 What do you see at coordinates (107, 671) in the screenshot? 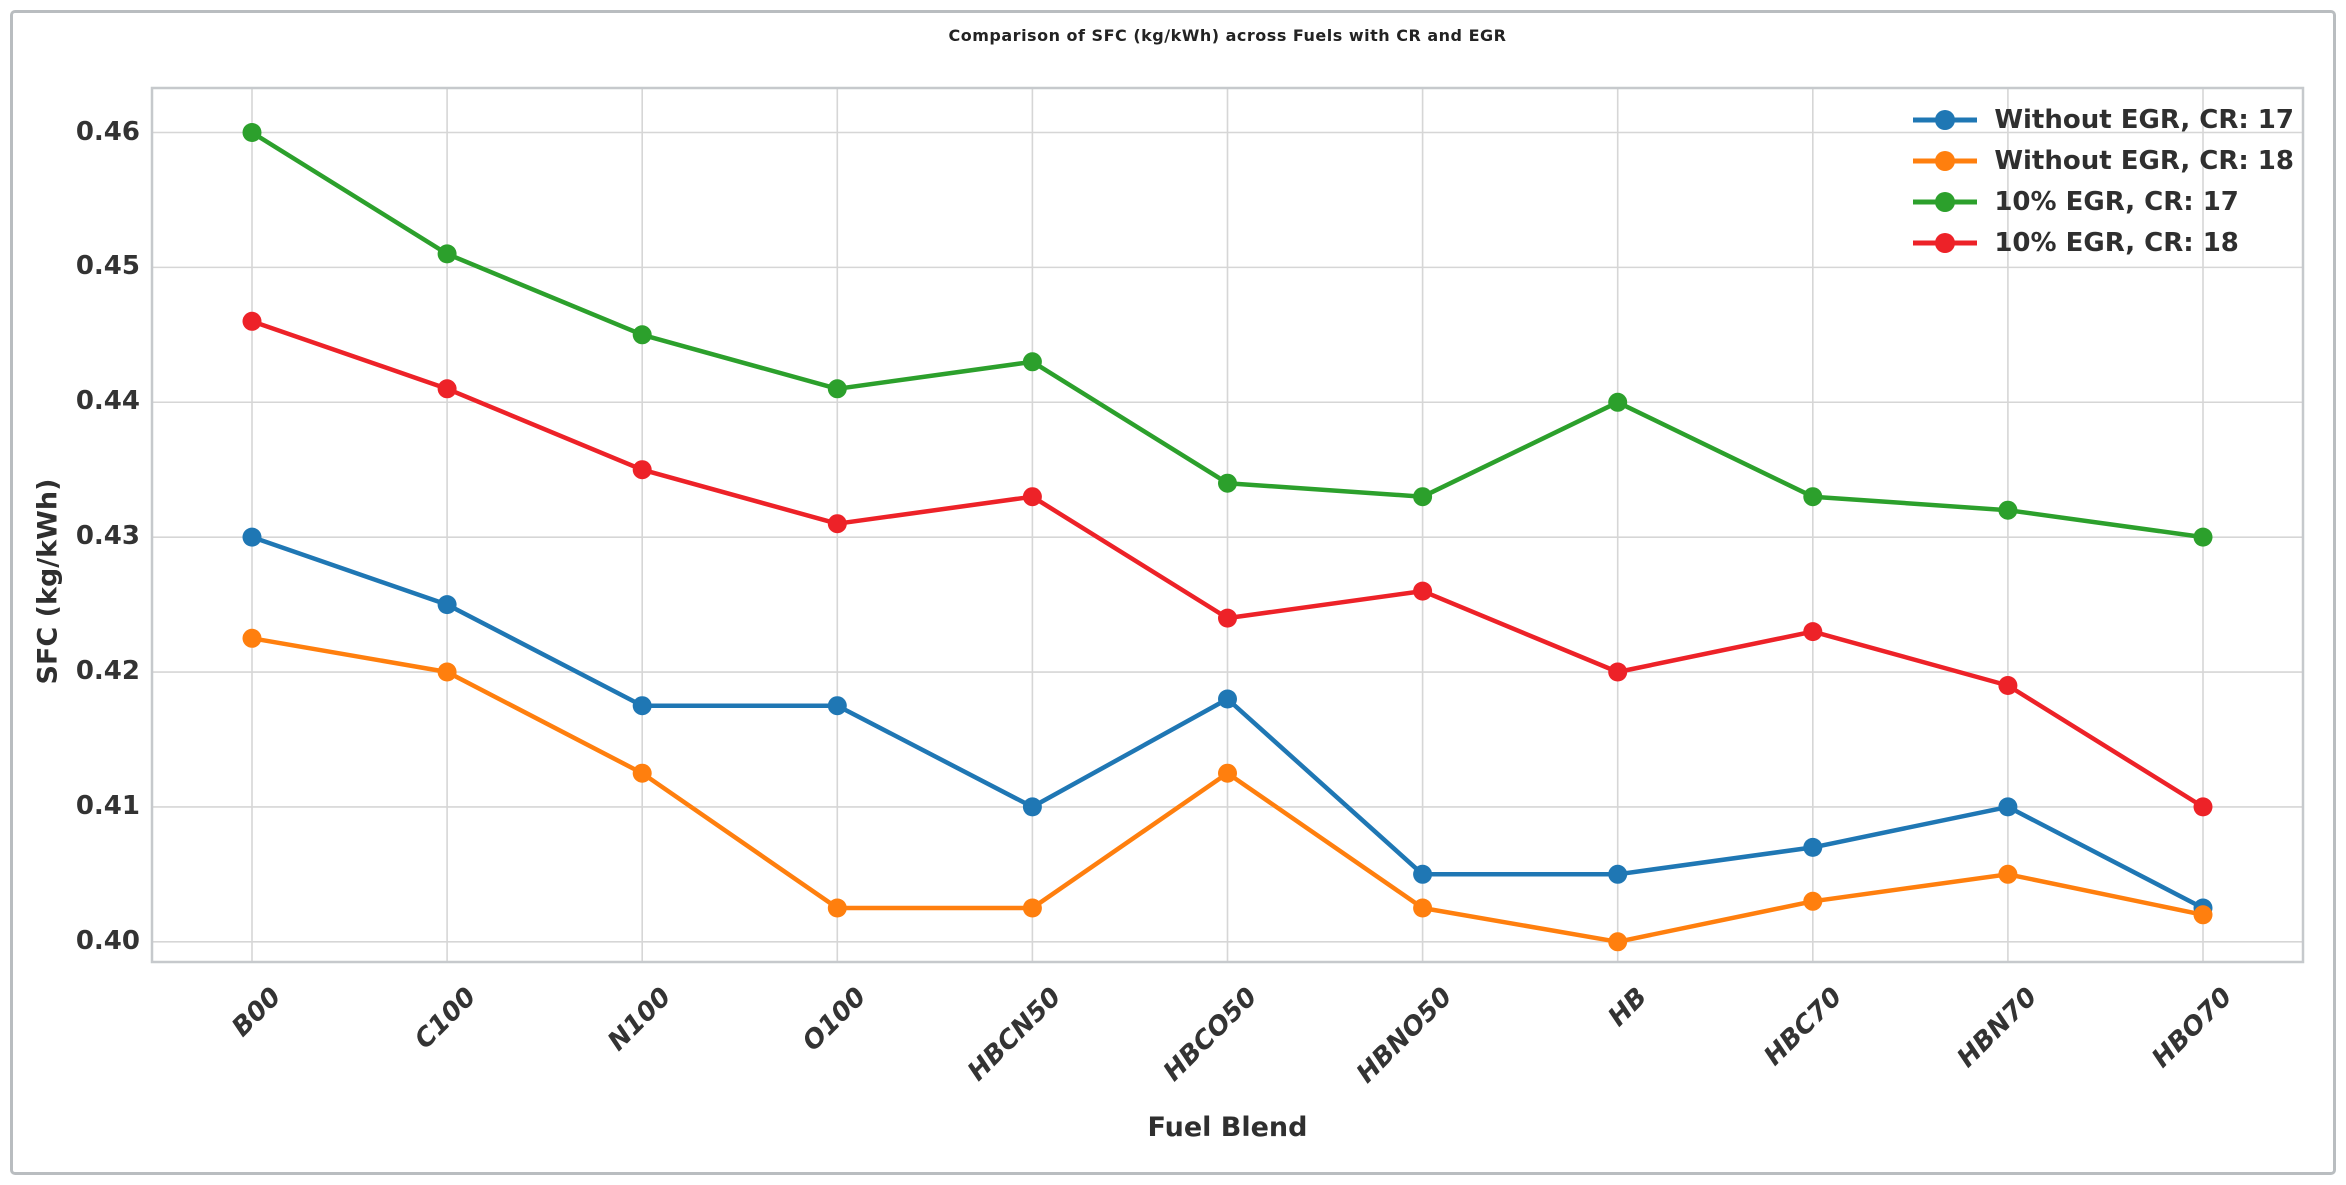
I see `y-tick-label: 0.42` at bounding box center [107, 671].